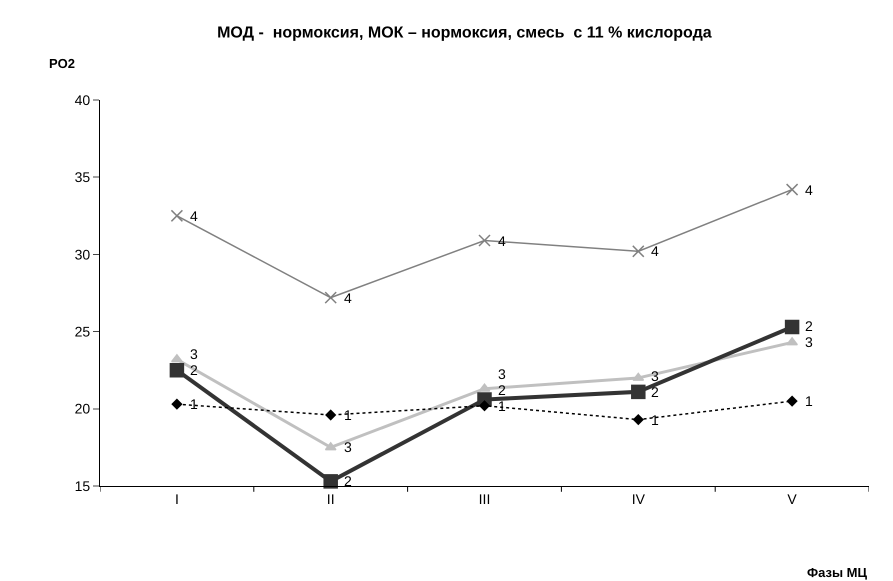 The image size is (893, 581). What do you see at coordinates (502, 390) in the screenshot?
I see `series-label: 2` at bounding box center [502, 390].